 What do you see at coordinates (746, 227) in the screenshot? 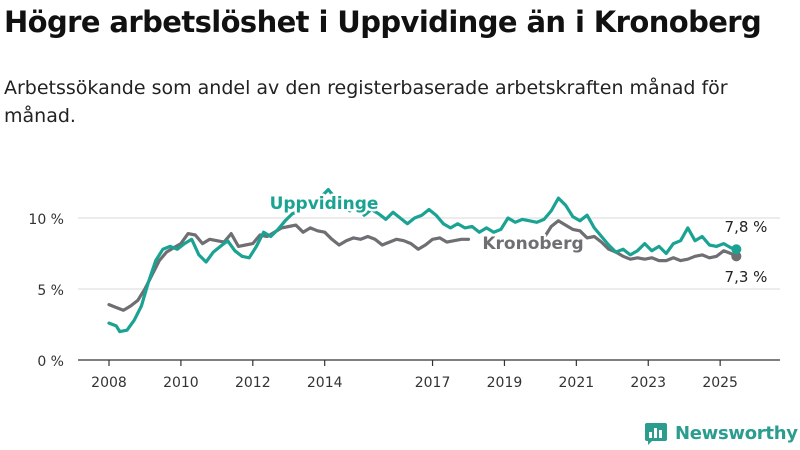
I see `end-label-uppvidinge: 7,8 %` at bounding box center [746, 227].